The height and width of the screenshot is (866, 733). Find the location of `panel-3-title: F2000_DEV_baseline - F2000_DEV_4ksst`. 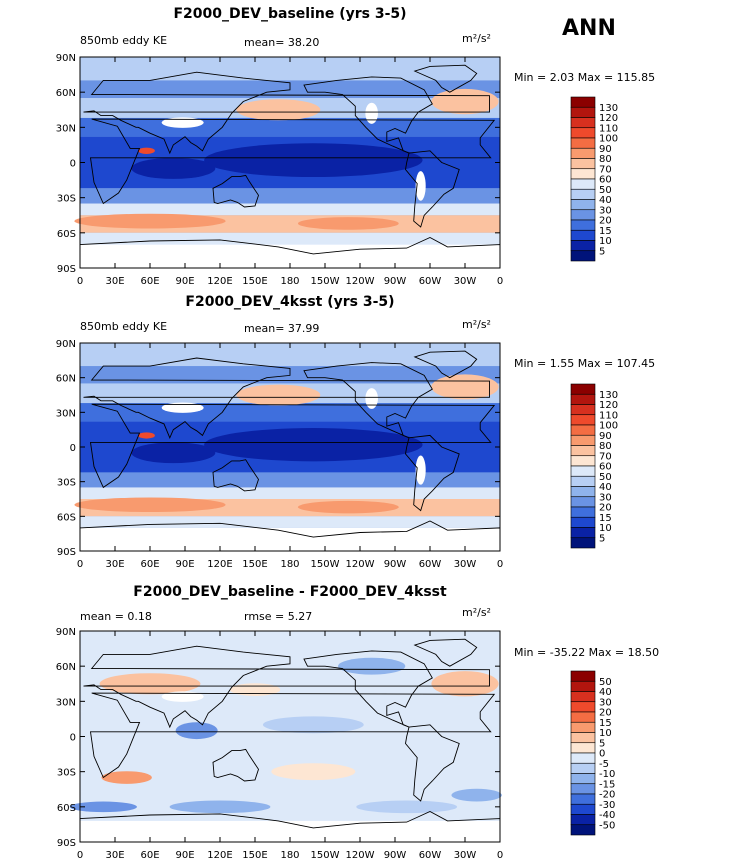

panel-3-title: F2000_DEV_baseline - F2000_DEV_4ksst is located at coordinates (290, 592).